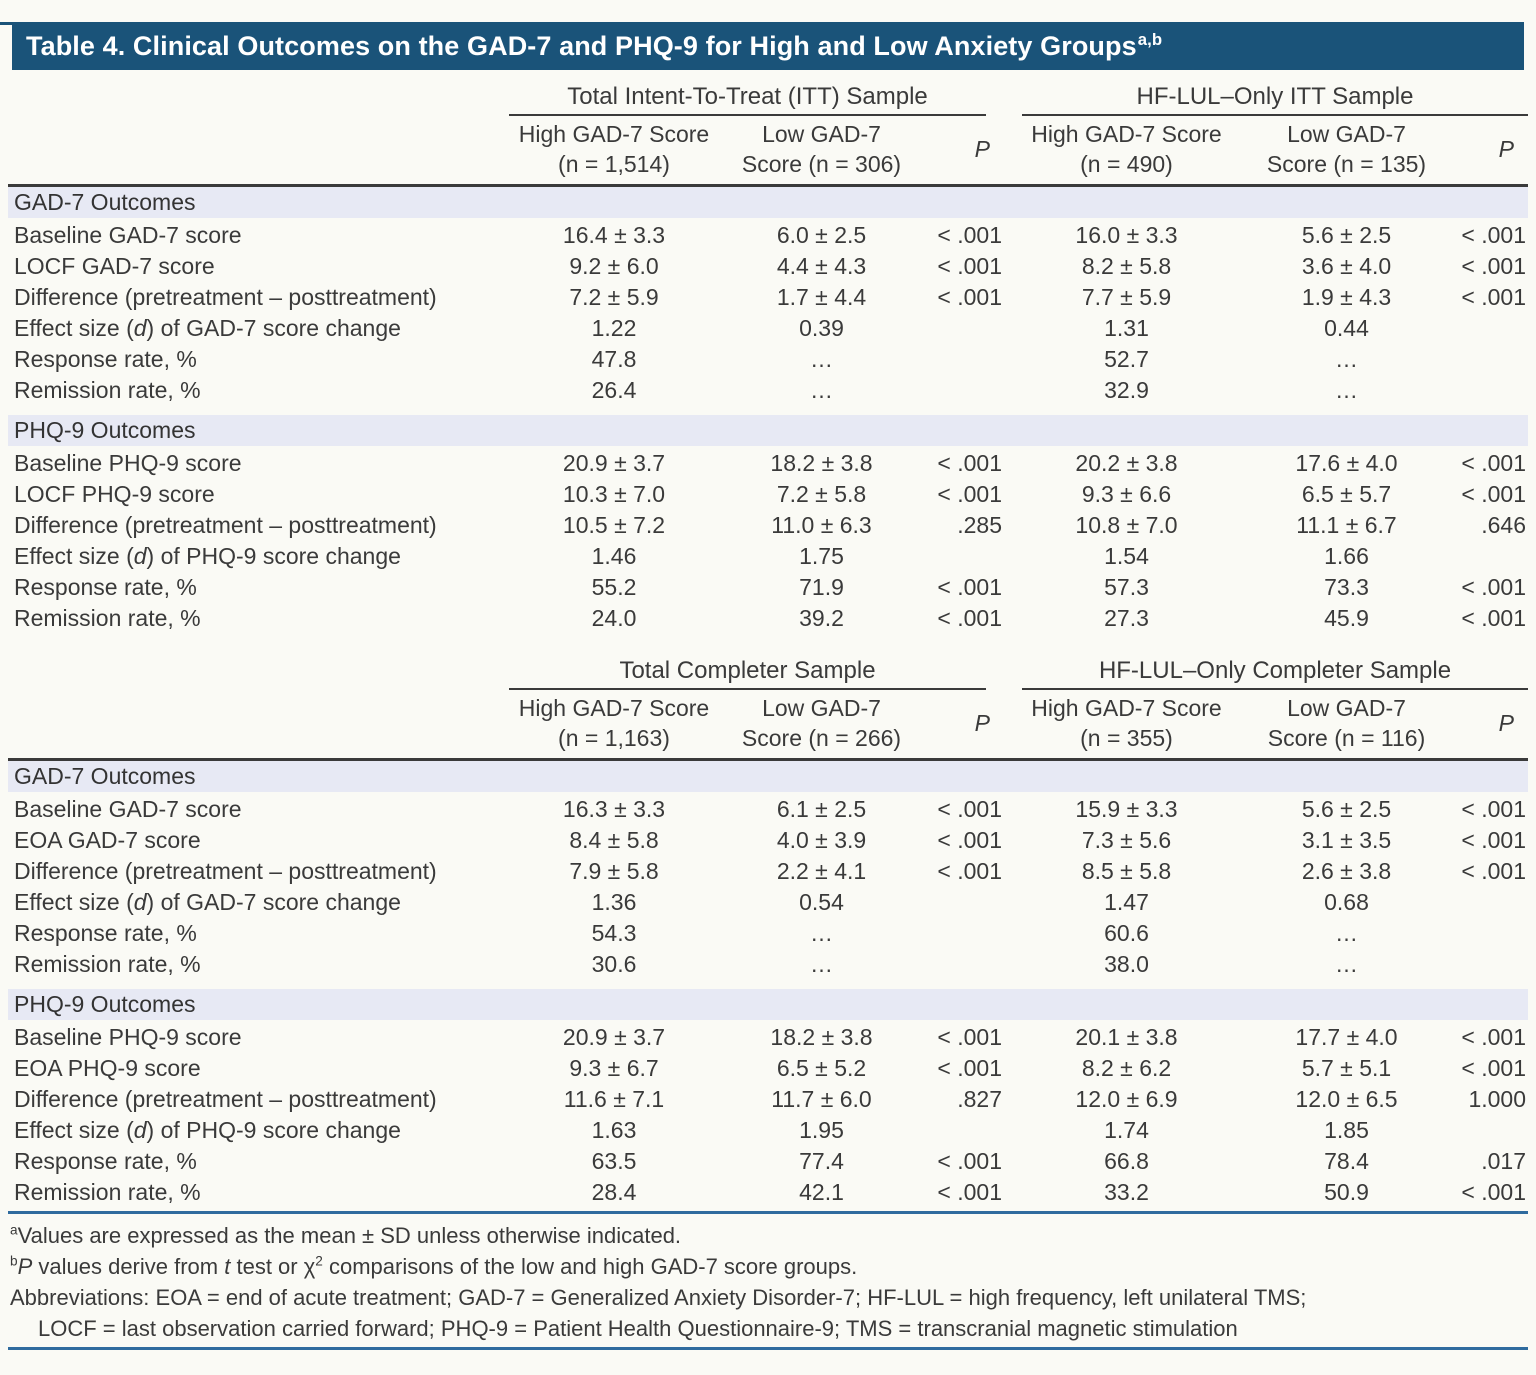 This screenshot has height=1375, width=1536. What do you see at coordinates (821, 871) in the screenshot?
I see `value-cell: 2.2 ± 4.1` at bounding box center [821, 871].